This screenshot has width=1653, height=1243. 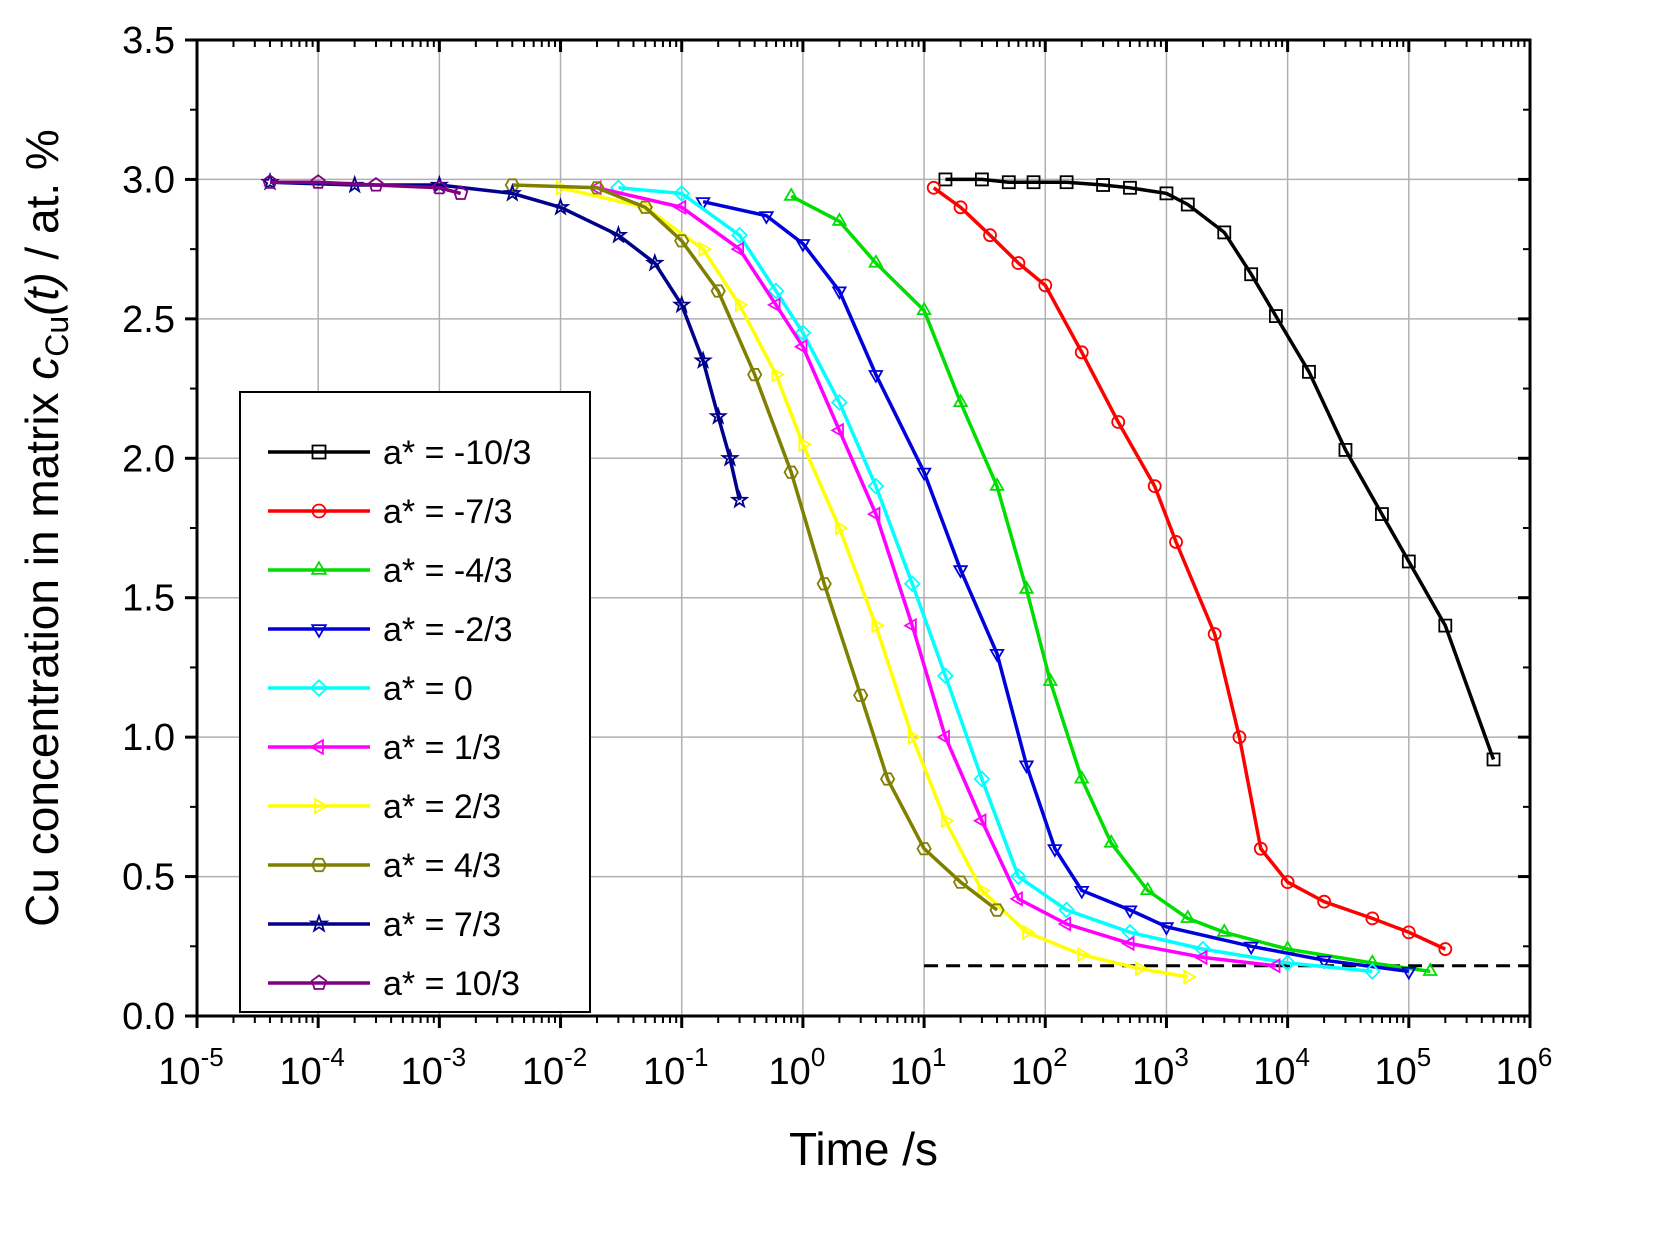 What do you see at coordinates (148, 41) in the screenshot?
I see `y-tick-label: 3.5` at bounding box center [148, 41].